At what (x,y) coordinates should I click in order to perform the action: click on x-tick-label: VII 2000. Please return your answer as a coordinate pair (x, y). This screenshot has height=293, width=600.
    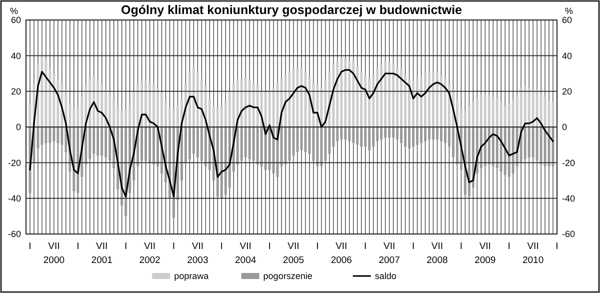
    Looking at the image, I should click on (54, 253).